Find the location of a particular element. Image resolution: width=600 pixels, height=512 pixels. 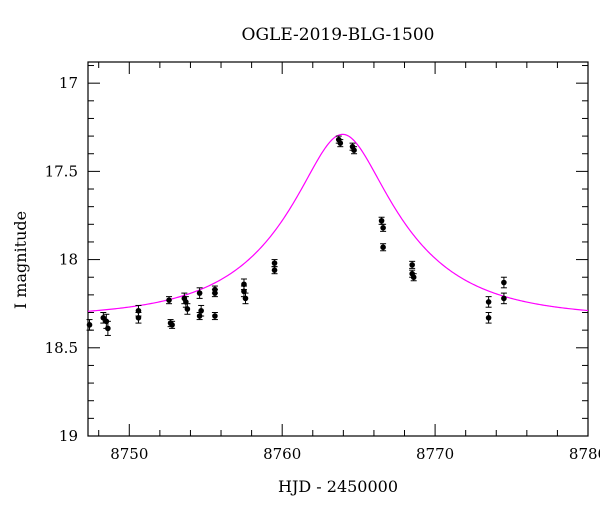

y-axis-label: I magnitude is located at coordinates (20, 260).